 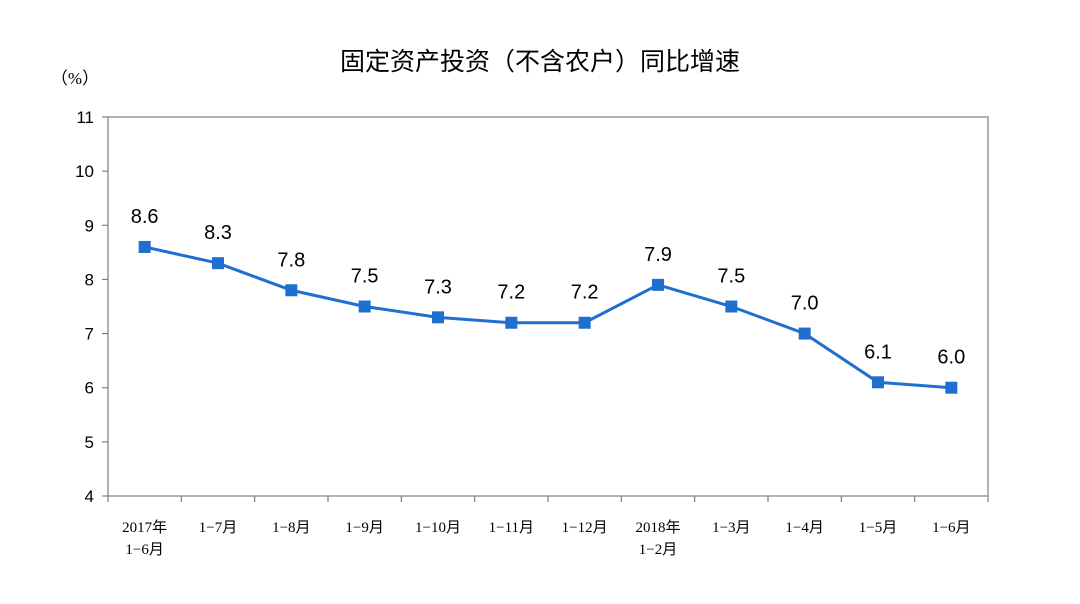 I want to click on x-tick-label-line: 1−11月, so click(x=511, y=528).